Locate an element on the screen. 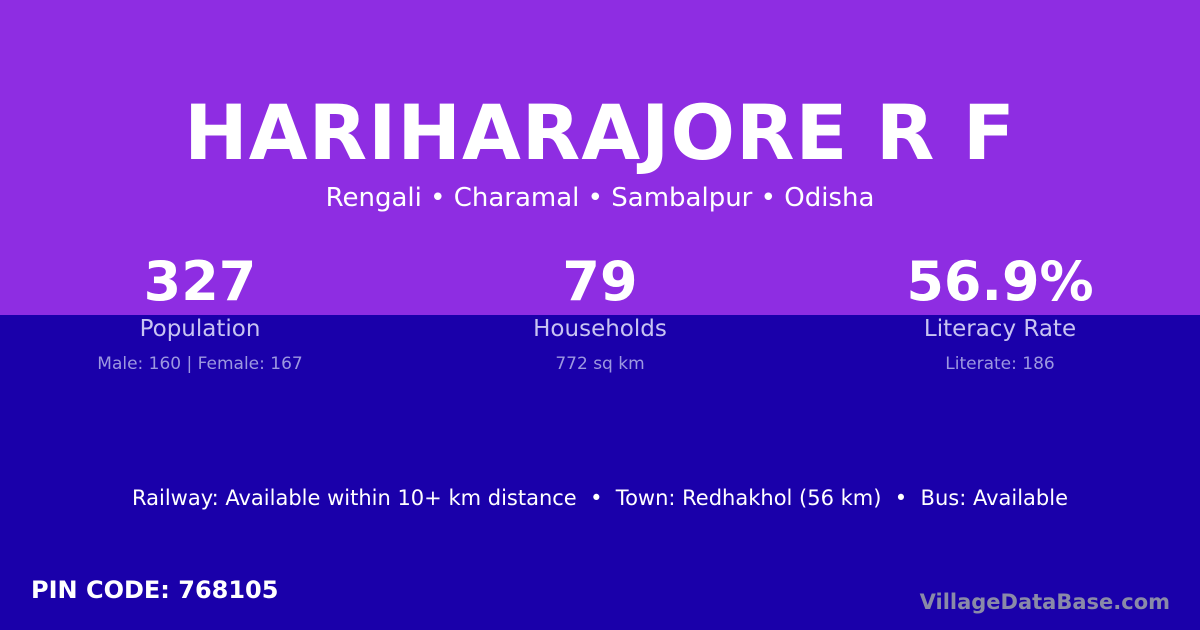  location-breadcrumb: Rengali • Charamal • Sambalpur • Odisha is located at coordinates (600, 198).